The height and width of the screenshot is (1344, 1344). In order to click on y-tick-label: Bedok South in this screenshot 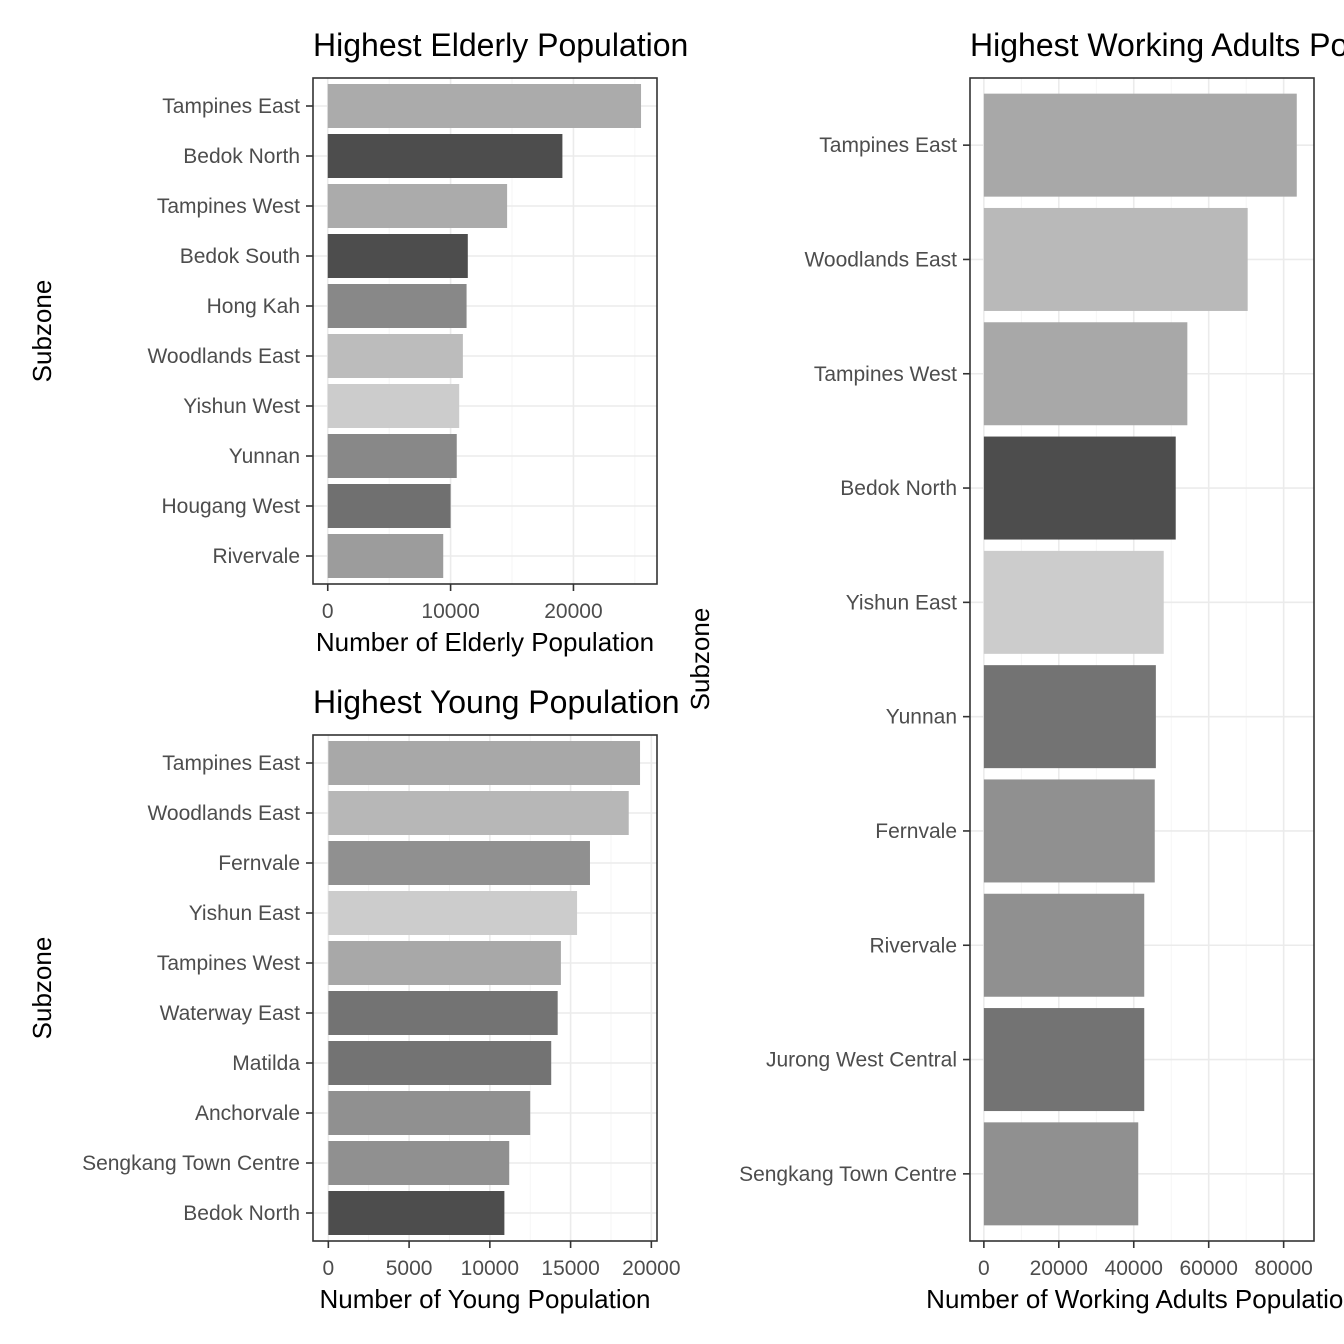, I will do `click(240, 256)`.